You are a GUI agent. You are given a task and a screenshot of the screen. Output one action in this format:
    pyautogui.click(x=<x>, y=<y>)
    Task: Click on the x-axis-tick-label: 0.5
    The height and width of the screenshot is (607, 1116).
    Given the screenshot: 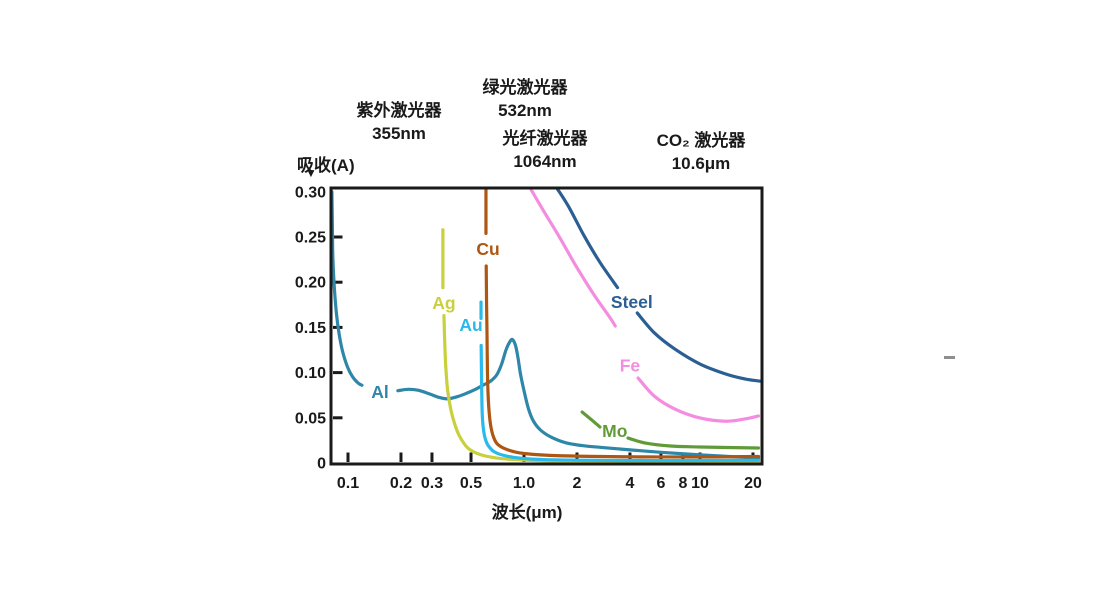 What is the action you would take?
    pyautogui.click(x=471, y=483)
    